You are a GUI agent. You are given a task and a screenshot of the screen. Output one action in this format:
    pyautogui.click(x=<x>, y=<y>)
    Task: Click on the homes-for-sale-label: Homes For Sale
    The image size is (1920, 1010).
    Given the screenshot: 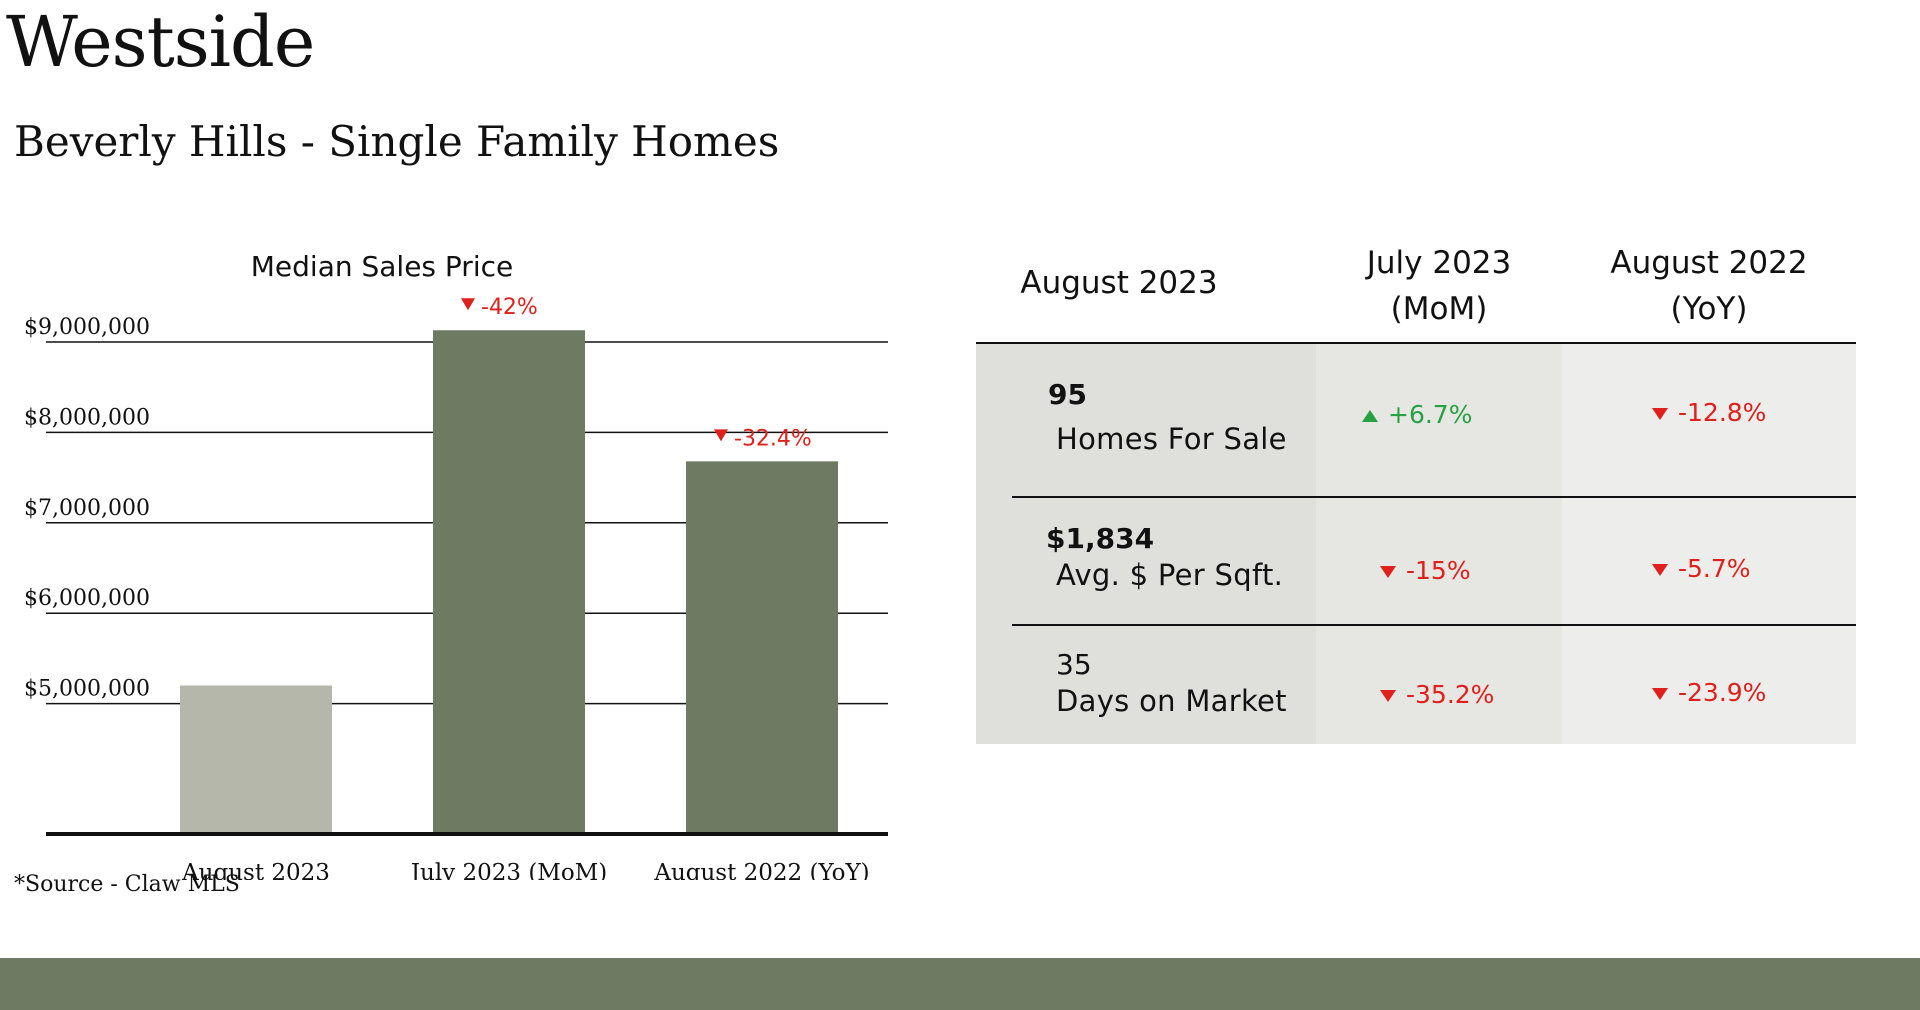 What is the action you would take?
    pyautogui.click(x=1171, y=439)
    